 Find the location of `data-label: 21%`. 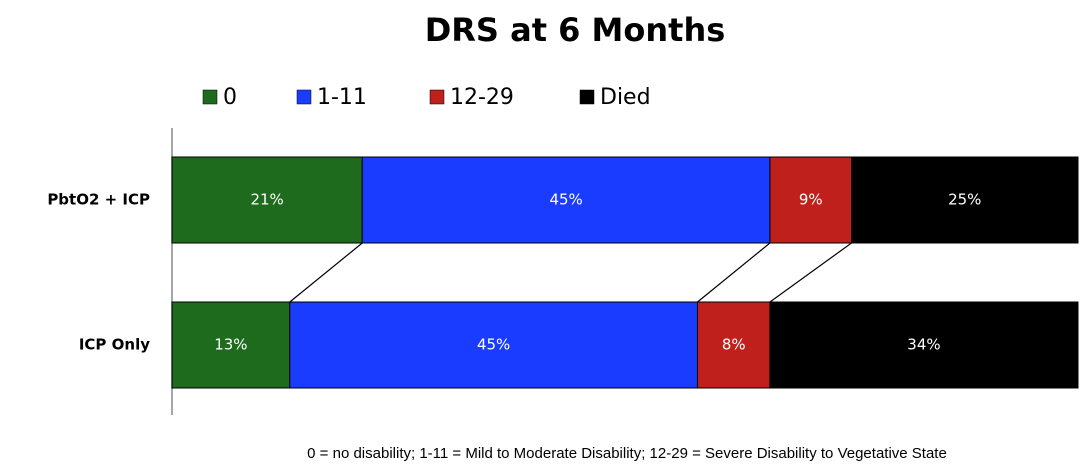

data-label: 21% is located at coordinates (266, 200).